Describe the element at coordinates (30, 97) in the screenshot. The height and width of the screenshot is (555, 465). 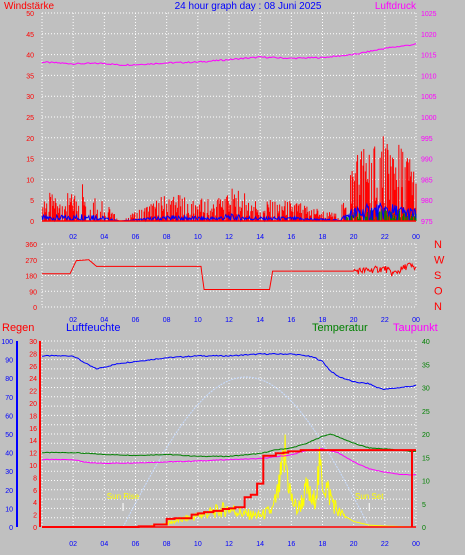
I see `wind-tick: 30` at that location.